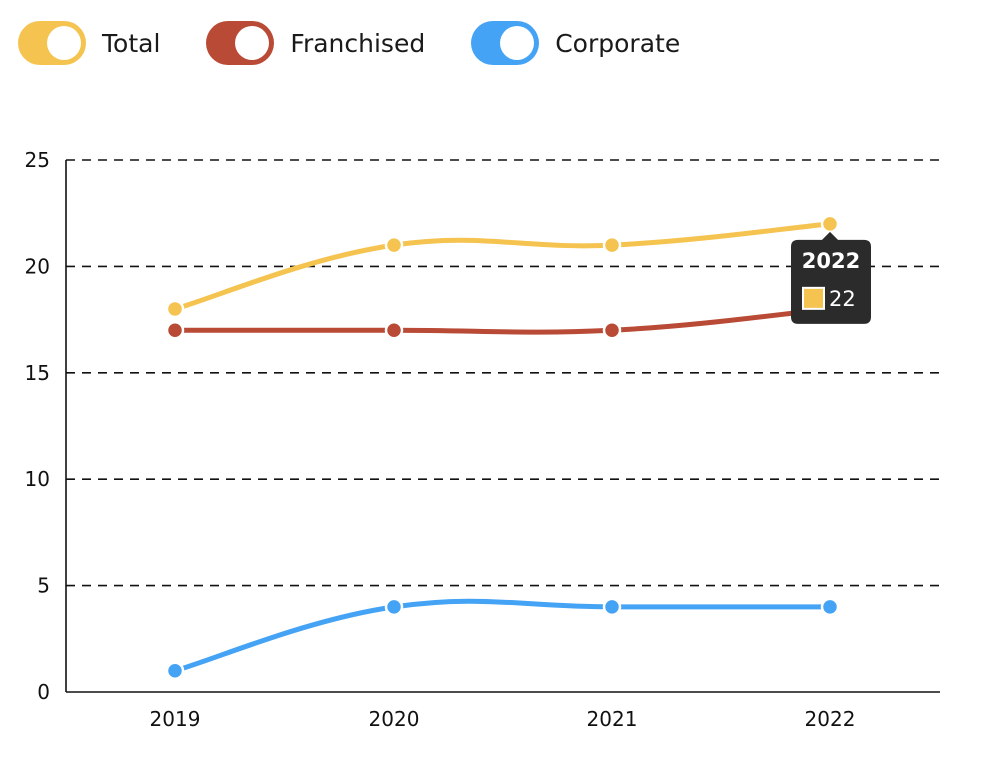 Image resolution: width=982 pixels, height=770 pixels. I want to click on legend-toggle-corporate, so click(505, 43).